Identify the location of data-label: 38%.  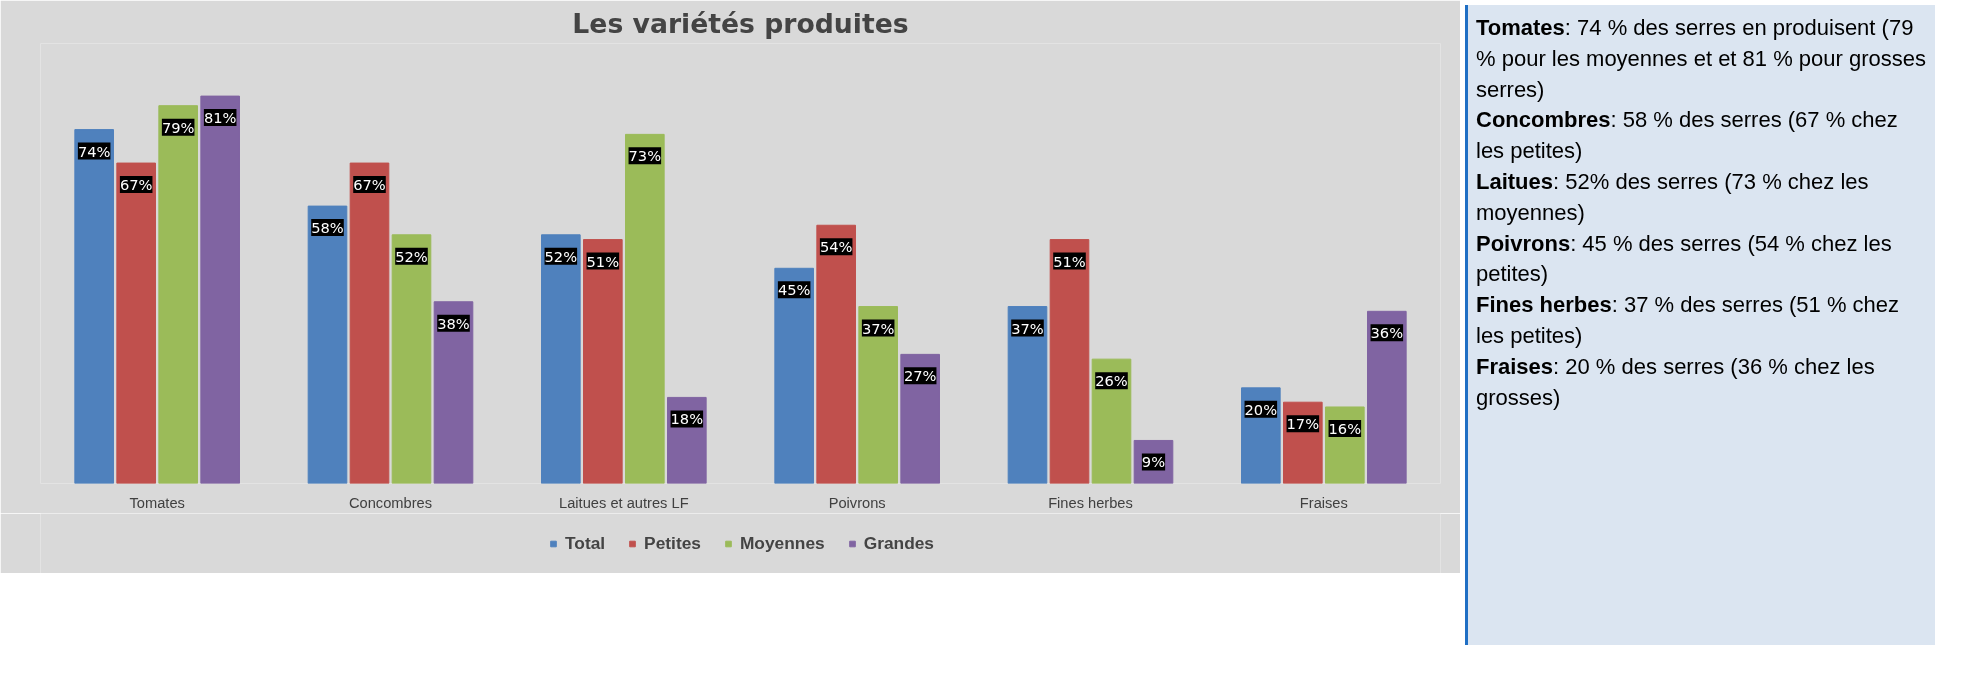
(453, 323).